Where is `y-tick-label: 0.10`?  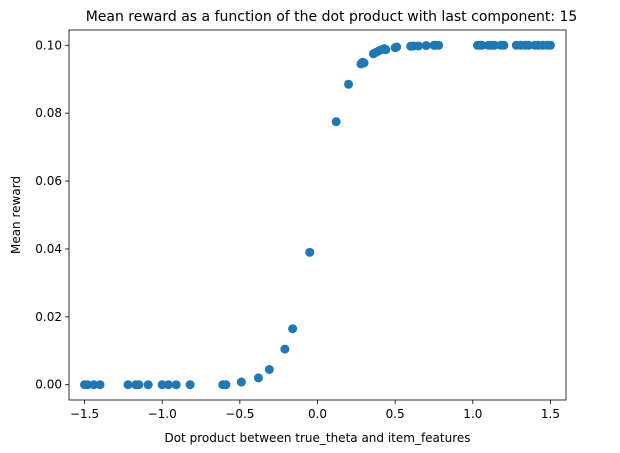
y-tick-label: 0.10 is located at coordinates (48, 45).